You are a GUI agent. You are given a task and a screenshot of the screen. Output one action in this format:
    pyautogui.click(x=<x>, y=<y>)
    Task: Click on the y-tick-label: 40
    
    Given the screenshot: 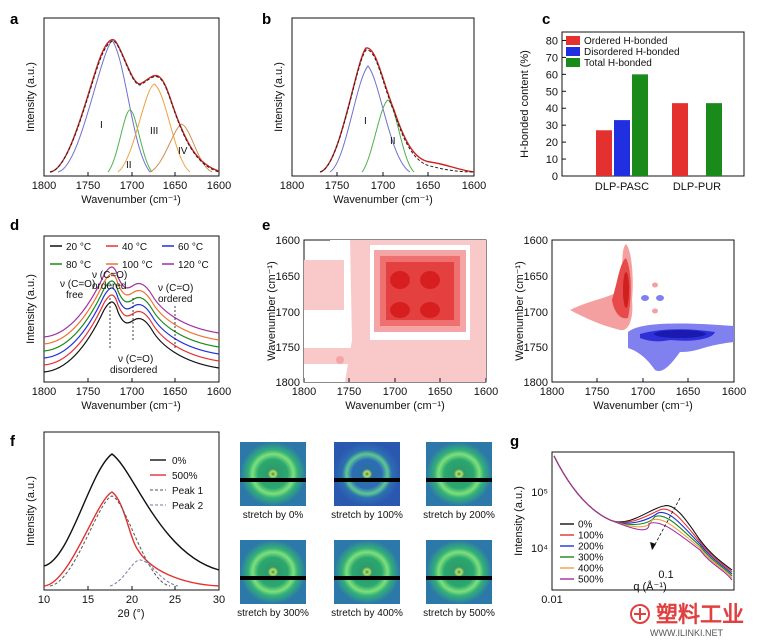 What is the action you would take?
    pyautogui.click(x=552, y=109)
    